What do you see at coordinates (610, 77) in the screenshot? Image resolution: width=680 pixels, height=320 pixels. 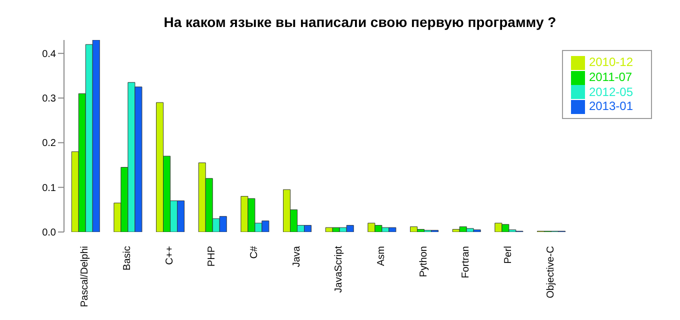 I see `legend-label: 2011-07` at bounding box center [610, 77].